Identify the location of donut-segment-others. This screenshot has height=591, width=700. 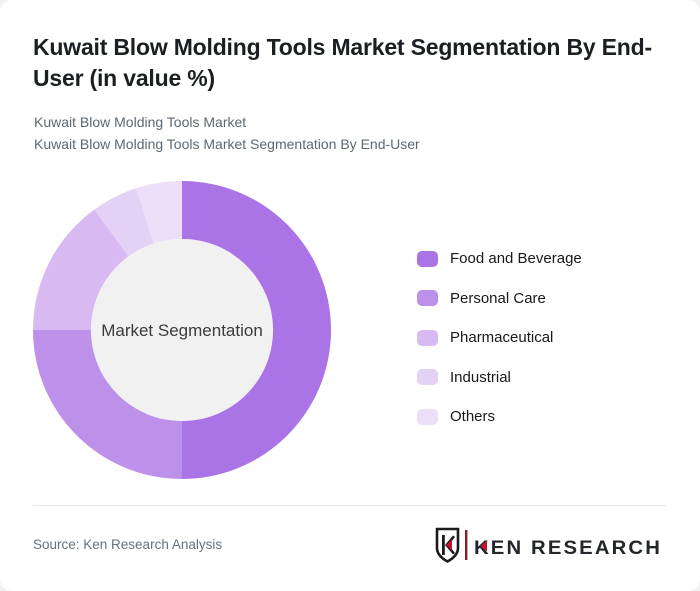
(158, 212).